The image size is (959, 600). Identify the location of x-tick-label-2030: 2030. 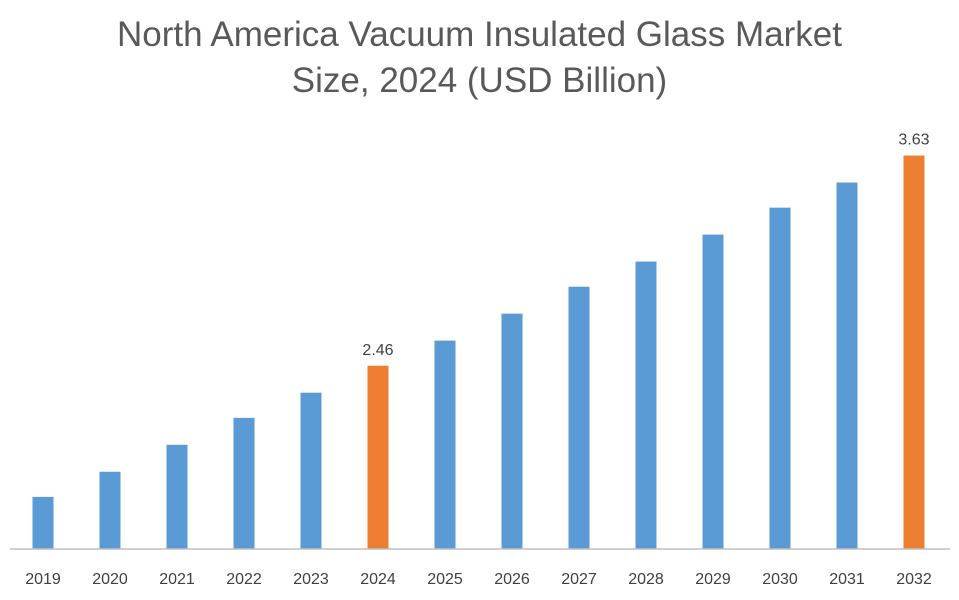
(780, 579).